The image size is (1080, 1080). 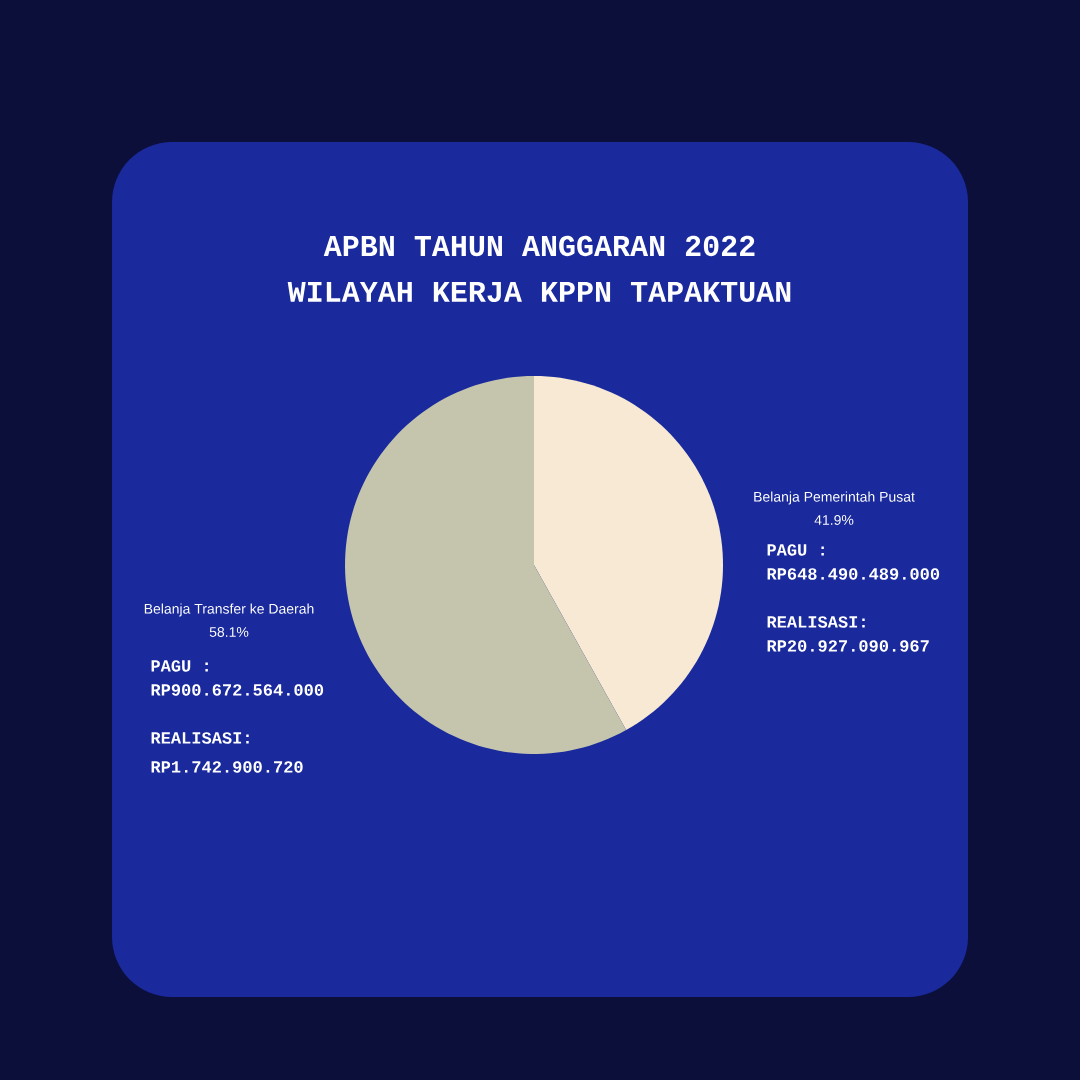 What do you see at coordinates (227, 767) in the screenshot?
I see `text: RP1.742.900.720` at bounding box center [227, 767].